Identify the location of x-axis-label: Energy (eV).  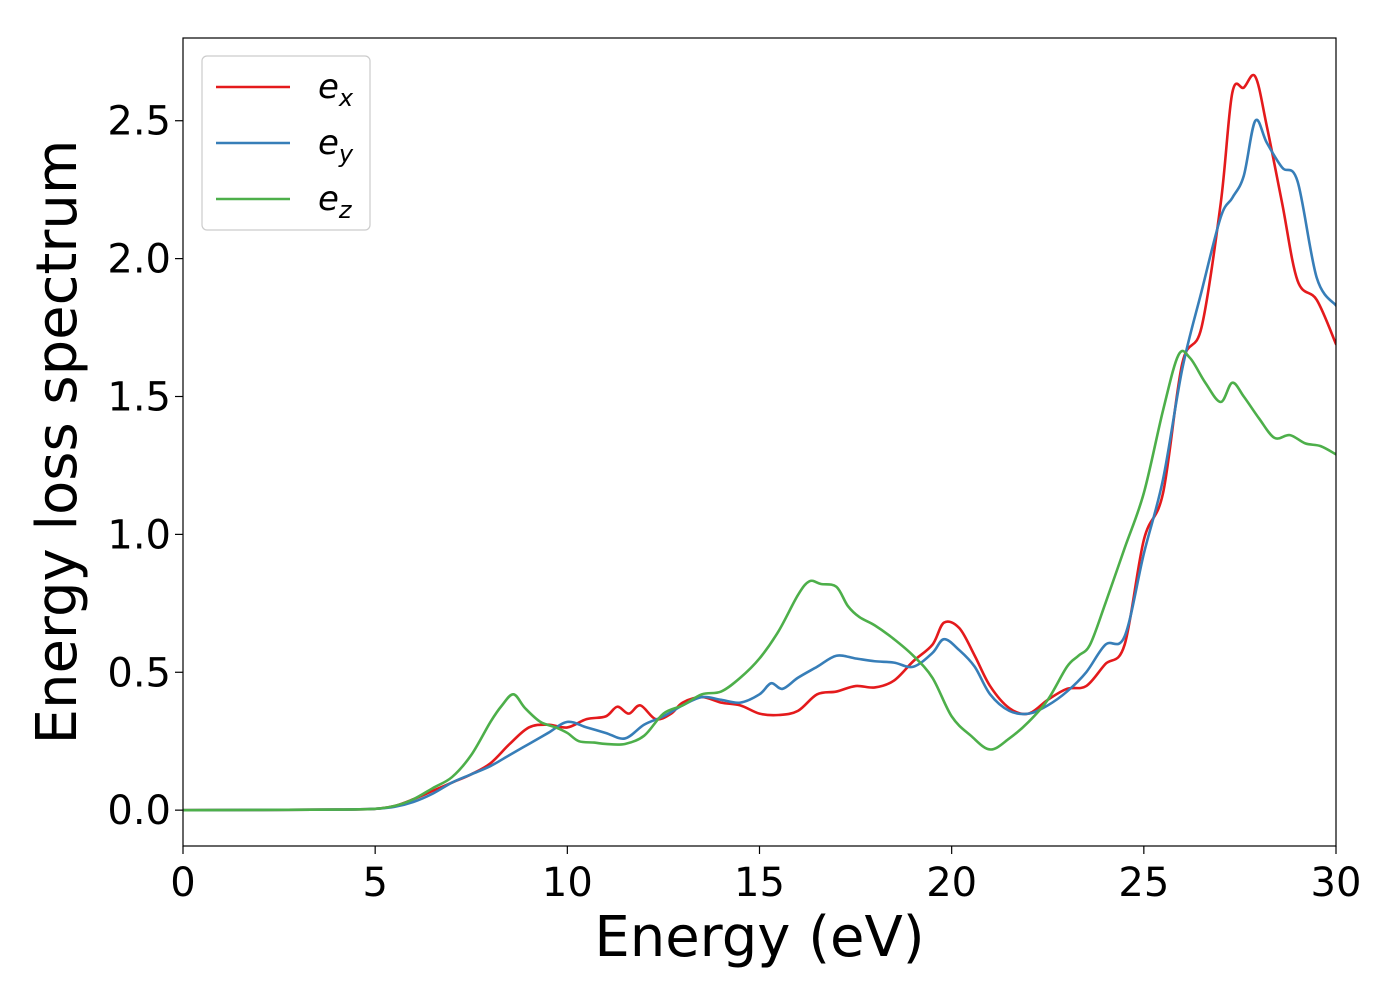
(759, 937).